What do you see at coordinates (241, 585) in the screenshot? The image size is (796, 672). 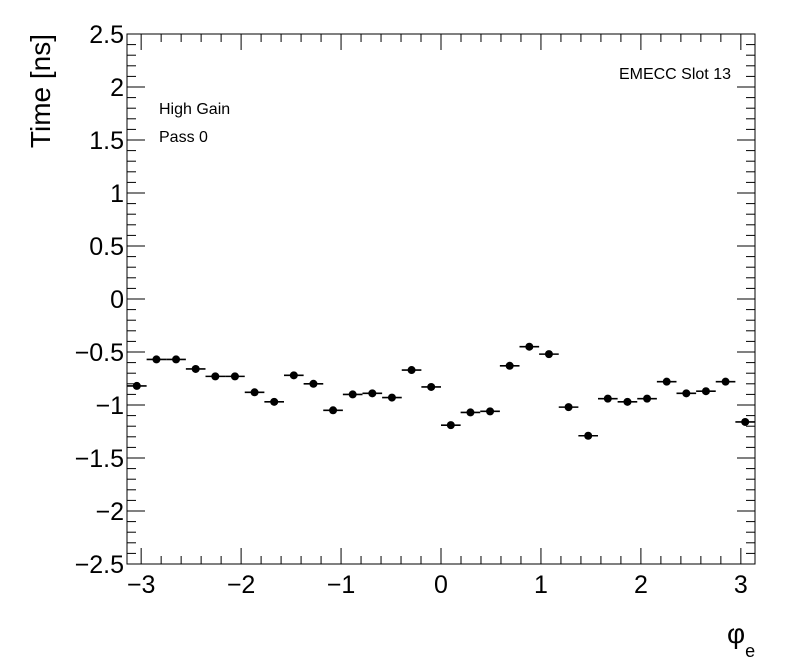 I see `x-tick-label: −2` at bounding box center [241, 585].